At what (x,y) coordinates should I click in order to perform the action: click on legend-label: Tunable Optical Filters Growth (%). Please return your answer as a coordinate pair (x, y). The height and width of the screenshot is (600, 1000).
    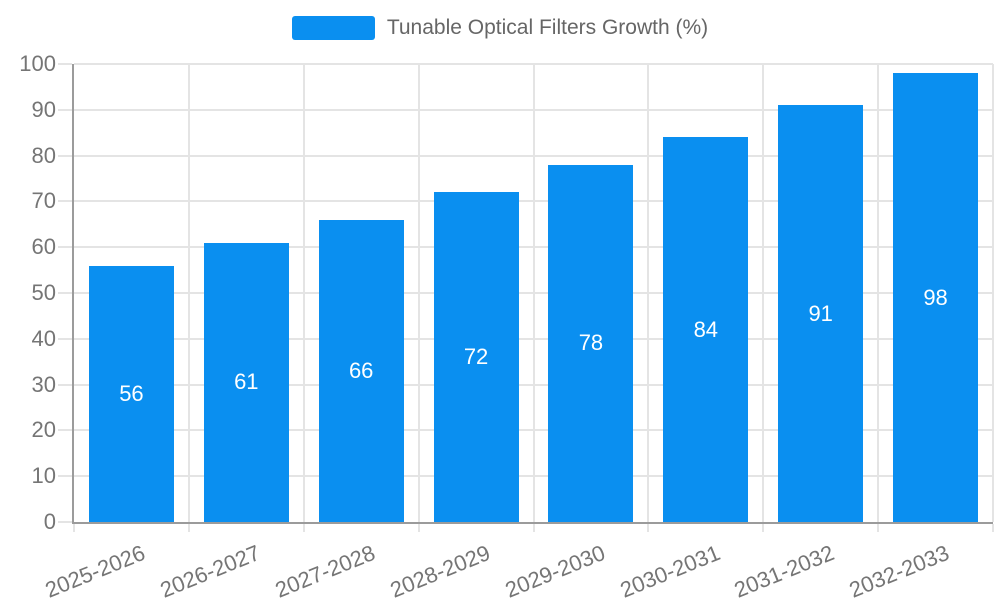
    Looking at the image, I should click on (547, 27).